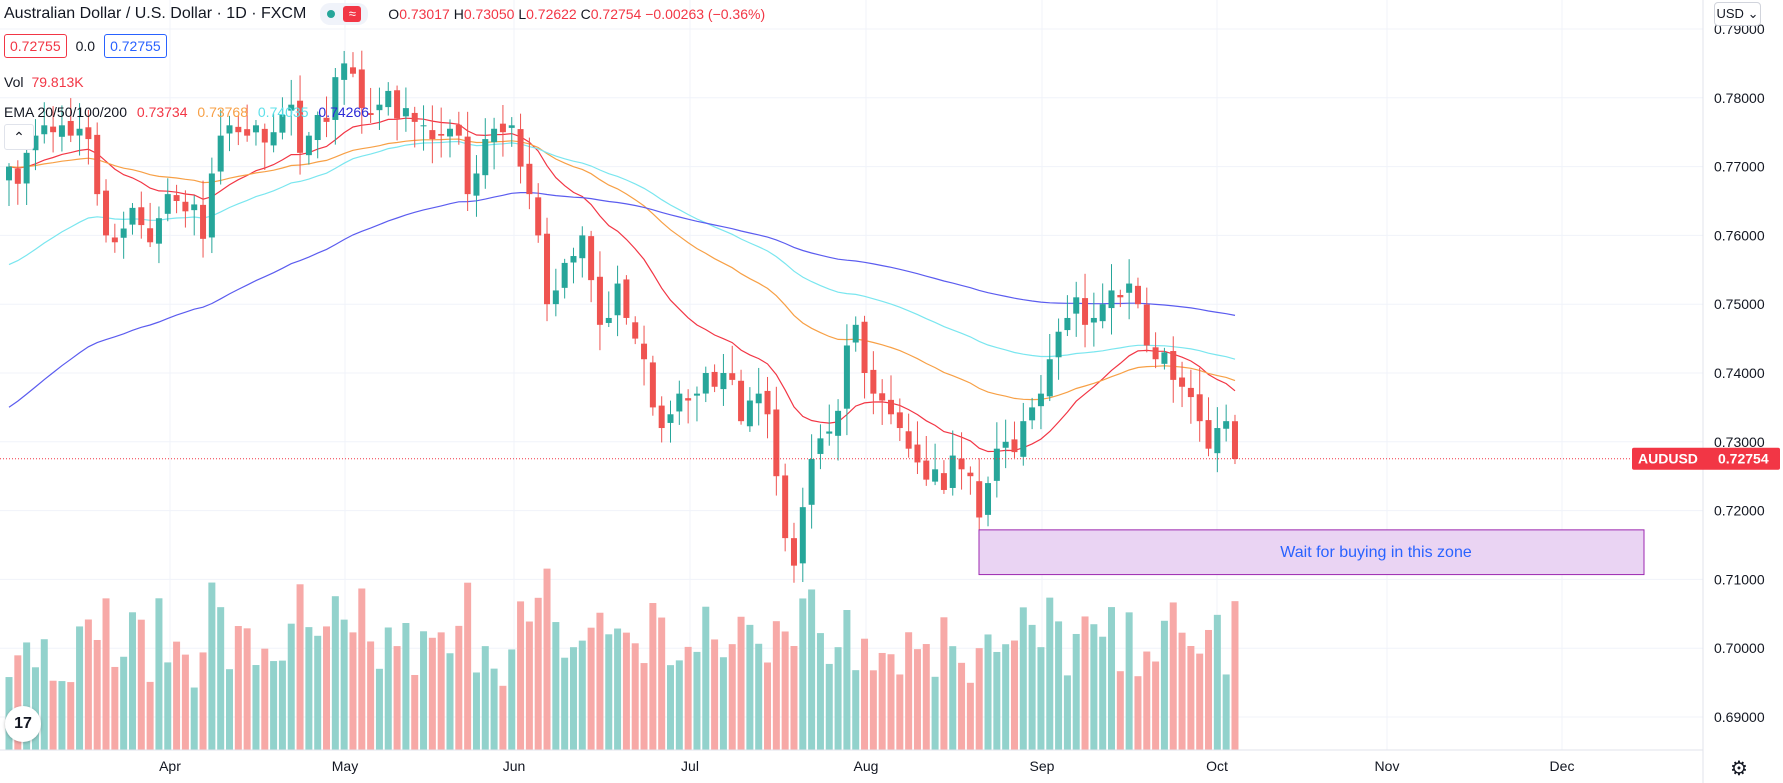 The width and height of the screenshot is (1783, 783). I want to click on wave-icon: ≈, so click(352, 14).